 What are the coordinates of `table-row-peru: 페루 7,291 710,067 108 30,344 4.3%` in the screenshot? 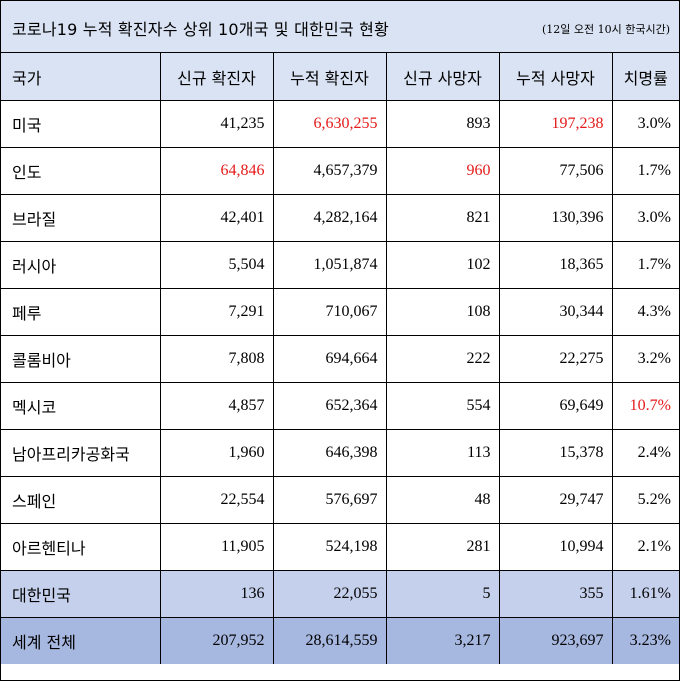 It's located at (340, 312).